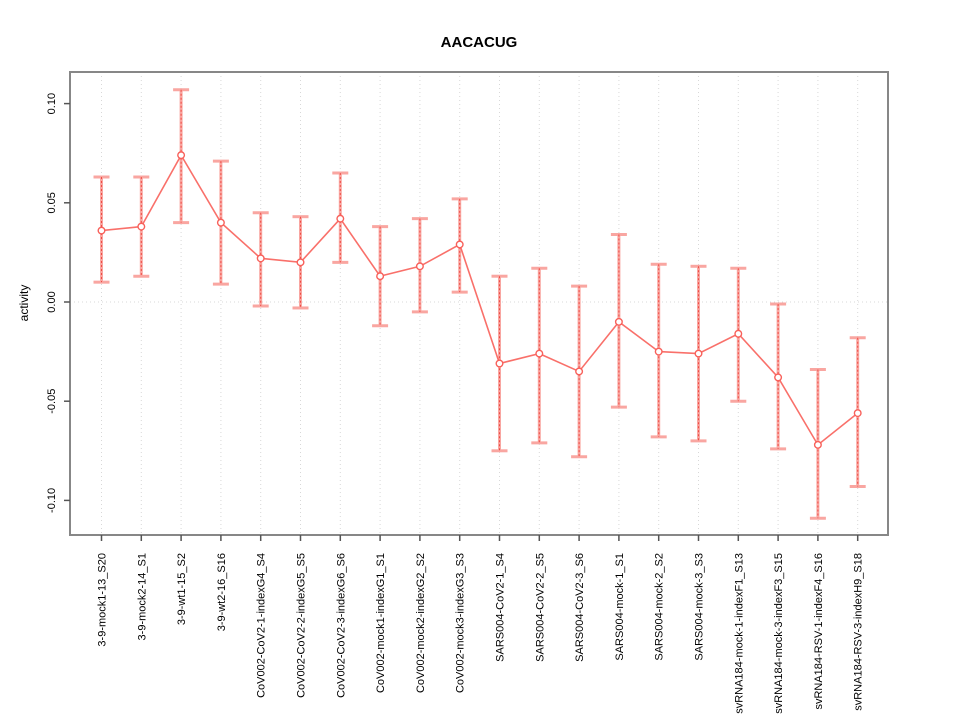 The height and width of the screenshot is (720, 960). What do you see at coordinates (182, 589) in the screenshot?
I see `x-tick-label: 3-9-wt1-15_S2` at bounding box center [182, 589].